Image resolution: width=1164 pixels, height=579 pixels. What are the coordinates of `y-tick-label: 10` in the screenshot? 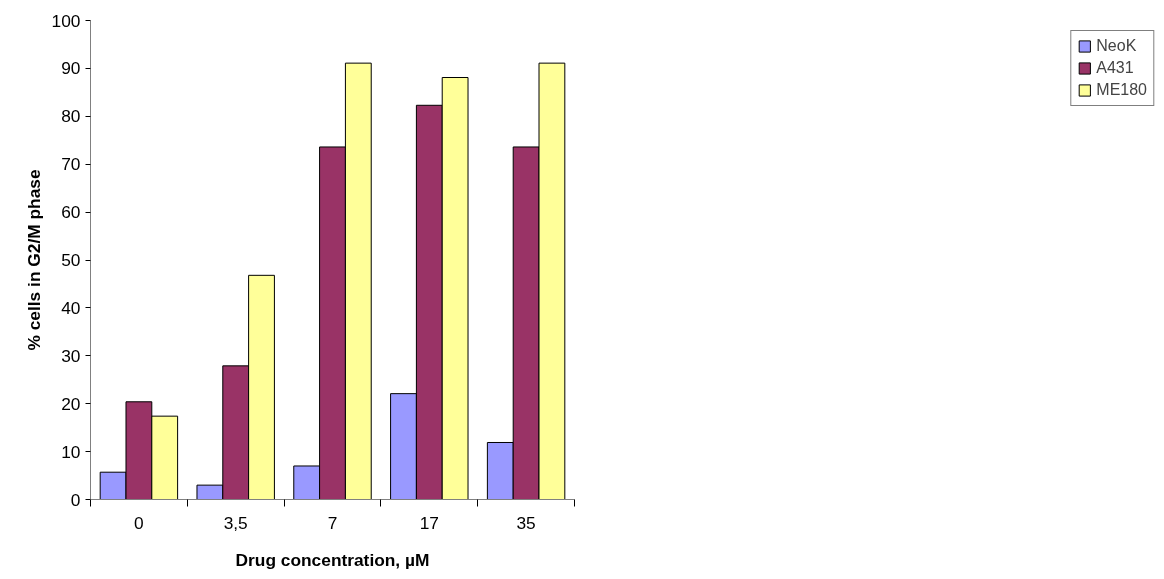 It's located at (71, 451).